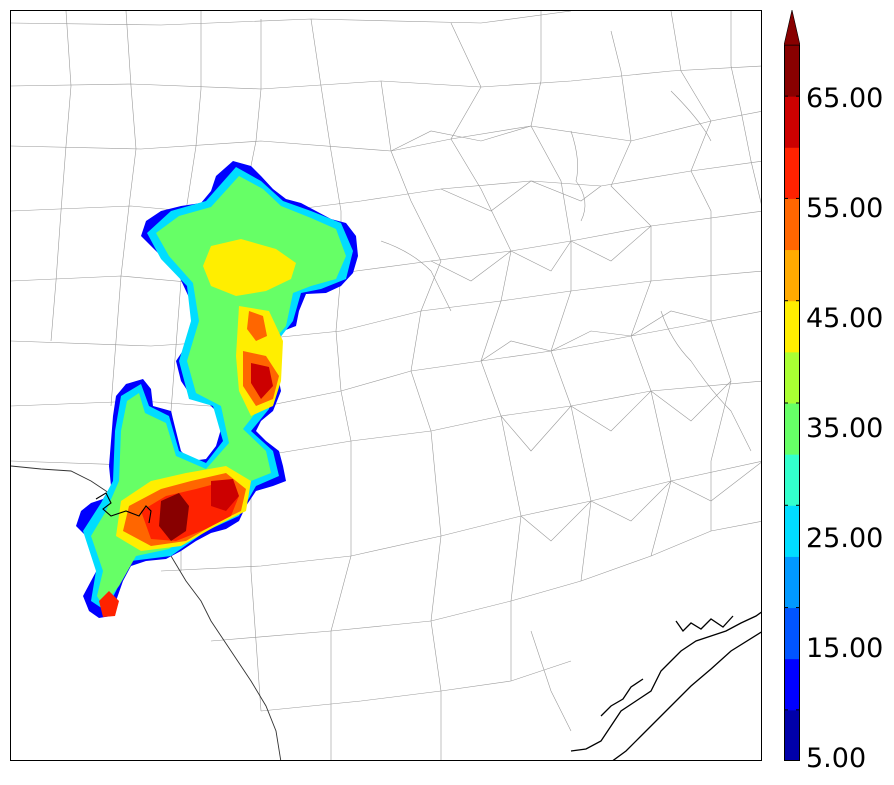 The width and height of the screenshot is (894, 785). What do you see at coordinates (146, 612) in the screenshot?
I see `state-border` at bounding box center [146, 612].